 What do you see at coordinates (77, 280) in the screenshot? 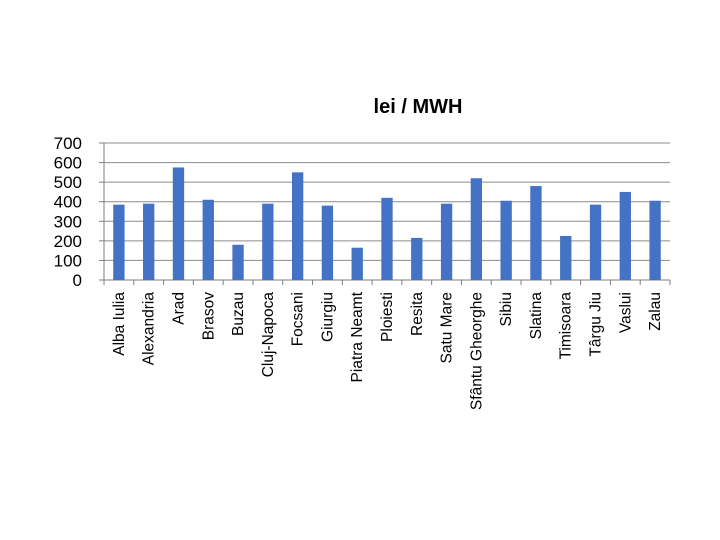
I see `y-tick-label: 0` at bounding box center [77, 280].